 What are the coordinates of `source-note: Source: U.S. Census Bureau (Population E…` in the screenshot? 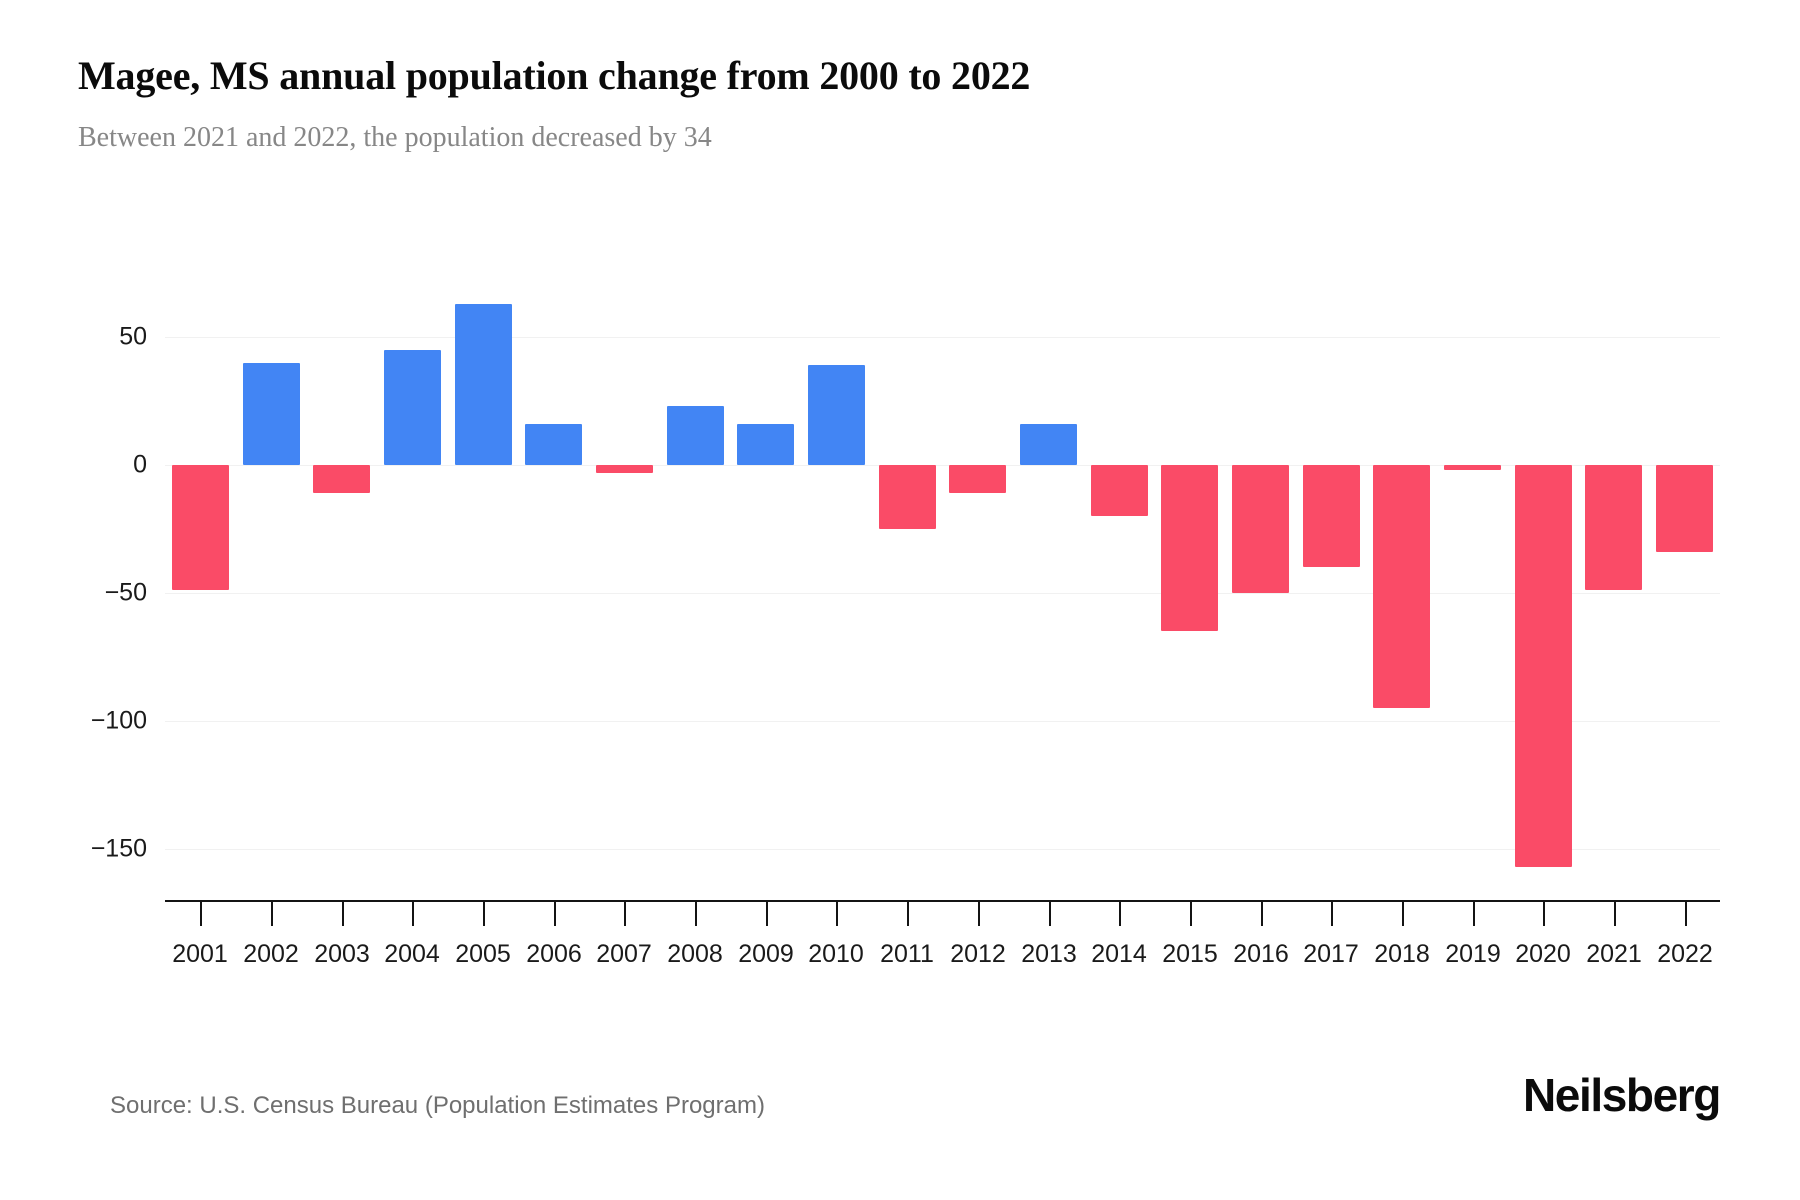 It's located at (437, 1105).